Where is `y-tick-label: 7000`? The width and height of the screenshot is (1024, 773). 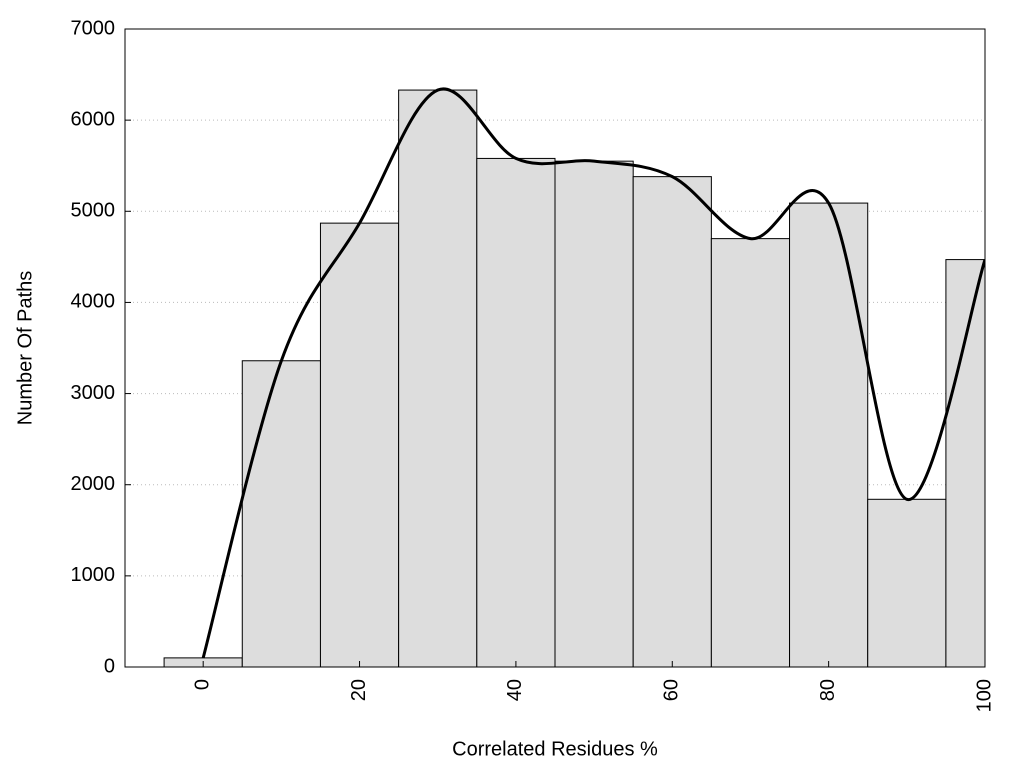 y-tick-label: 7000 is located at coordinates (93, 28).